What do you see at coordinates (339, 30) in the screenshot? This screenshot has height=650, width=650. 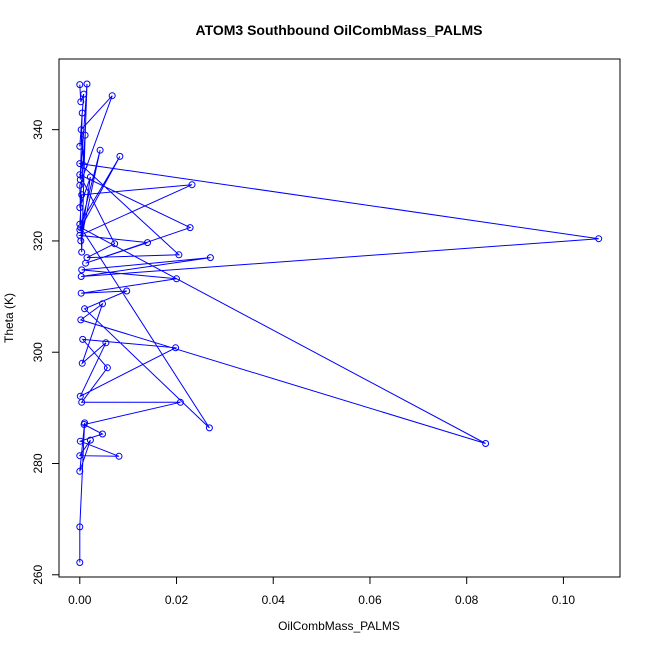 I see `chart-title: ATOM3 Southbound OilCombMass_PALMS` at bounding box center [339, 30].